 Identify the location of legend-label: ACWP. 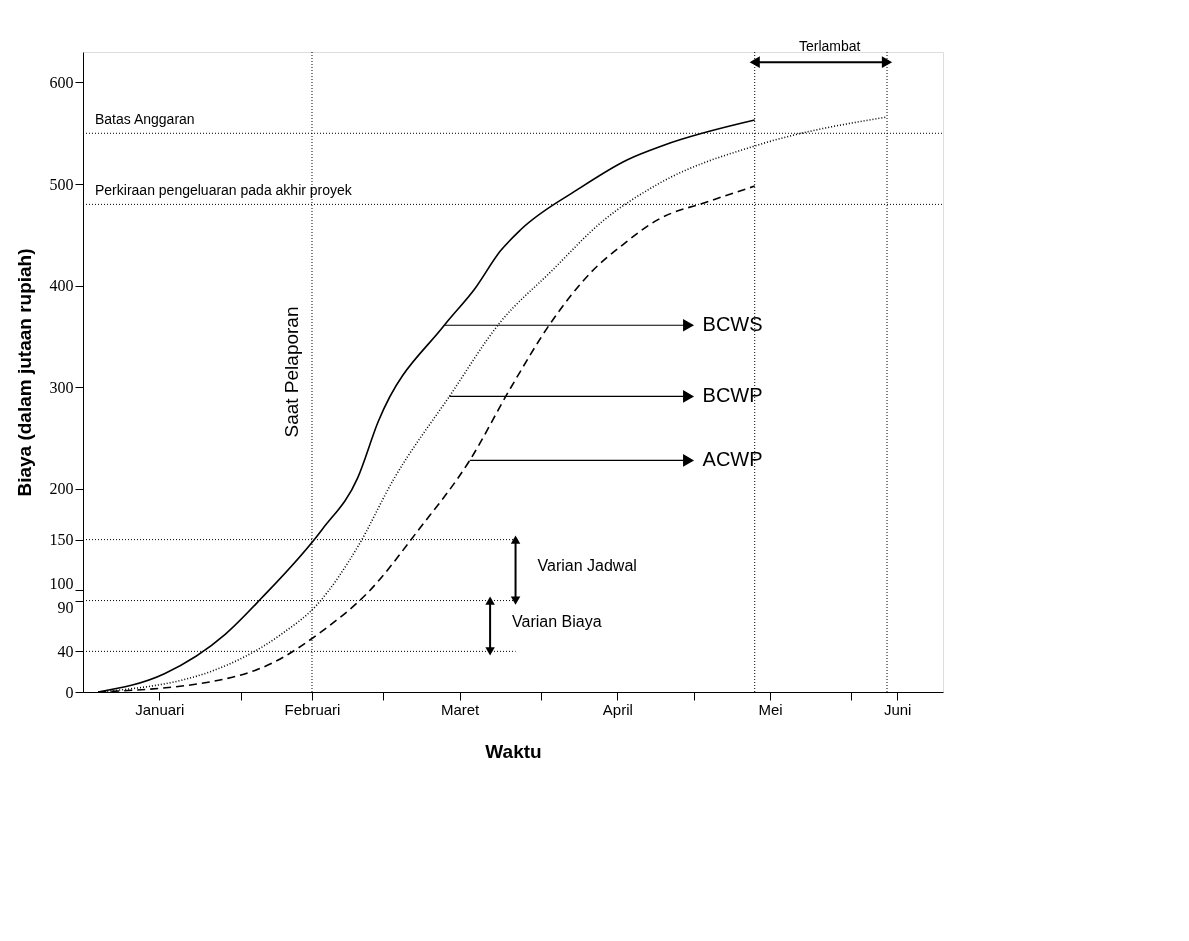
(732, 459).